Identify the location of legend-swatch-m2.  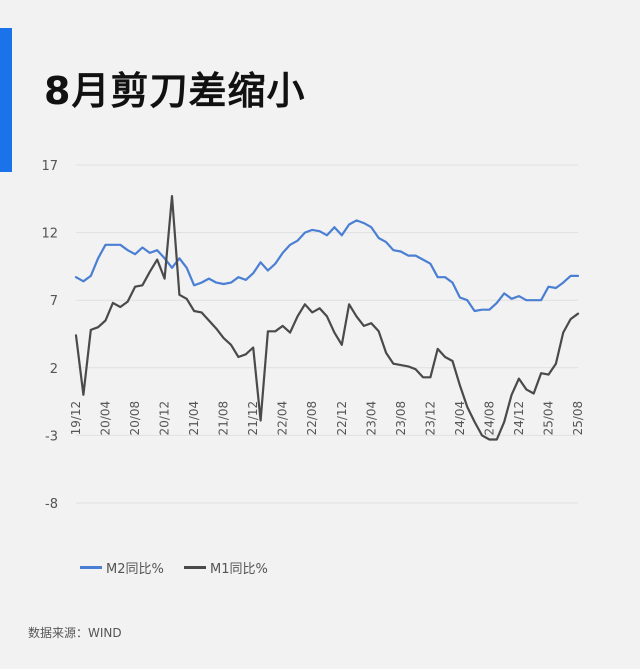
(91, 567).